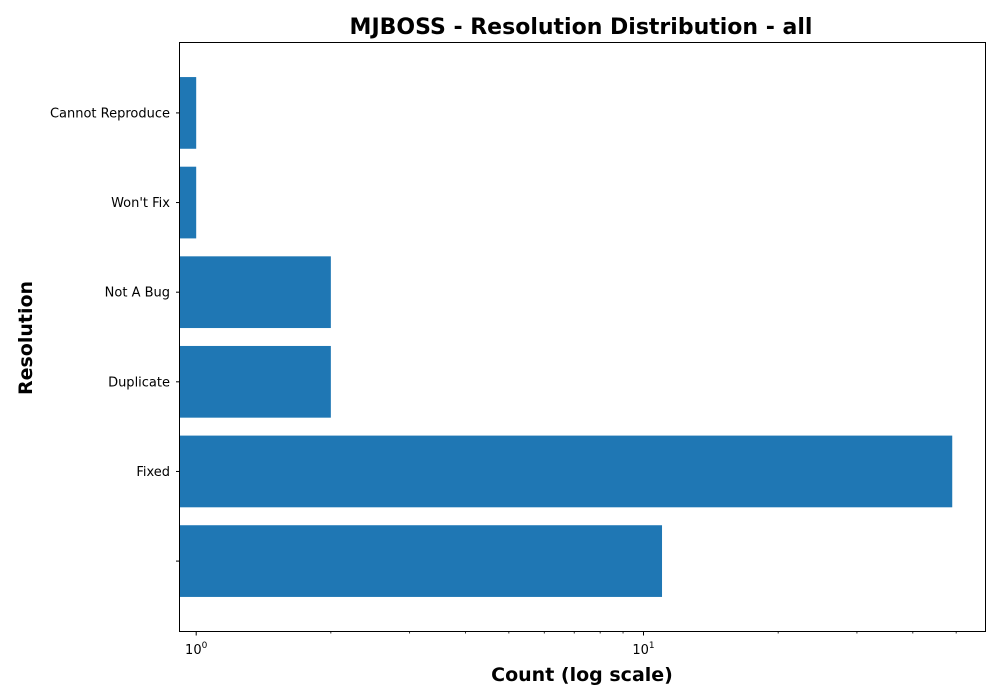 This screenshot has height=700, width=1000. I want to click on x-tick-label: 10¹, so click(643, 649).